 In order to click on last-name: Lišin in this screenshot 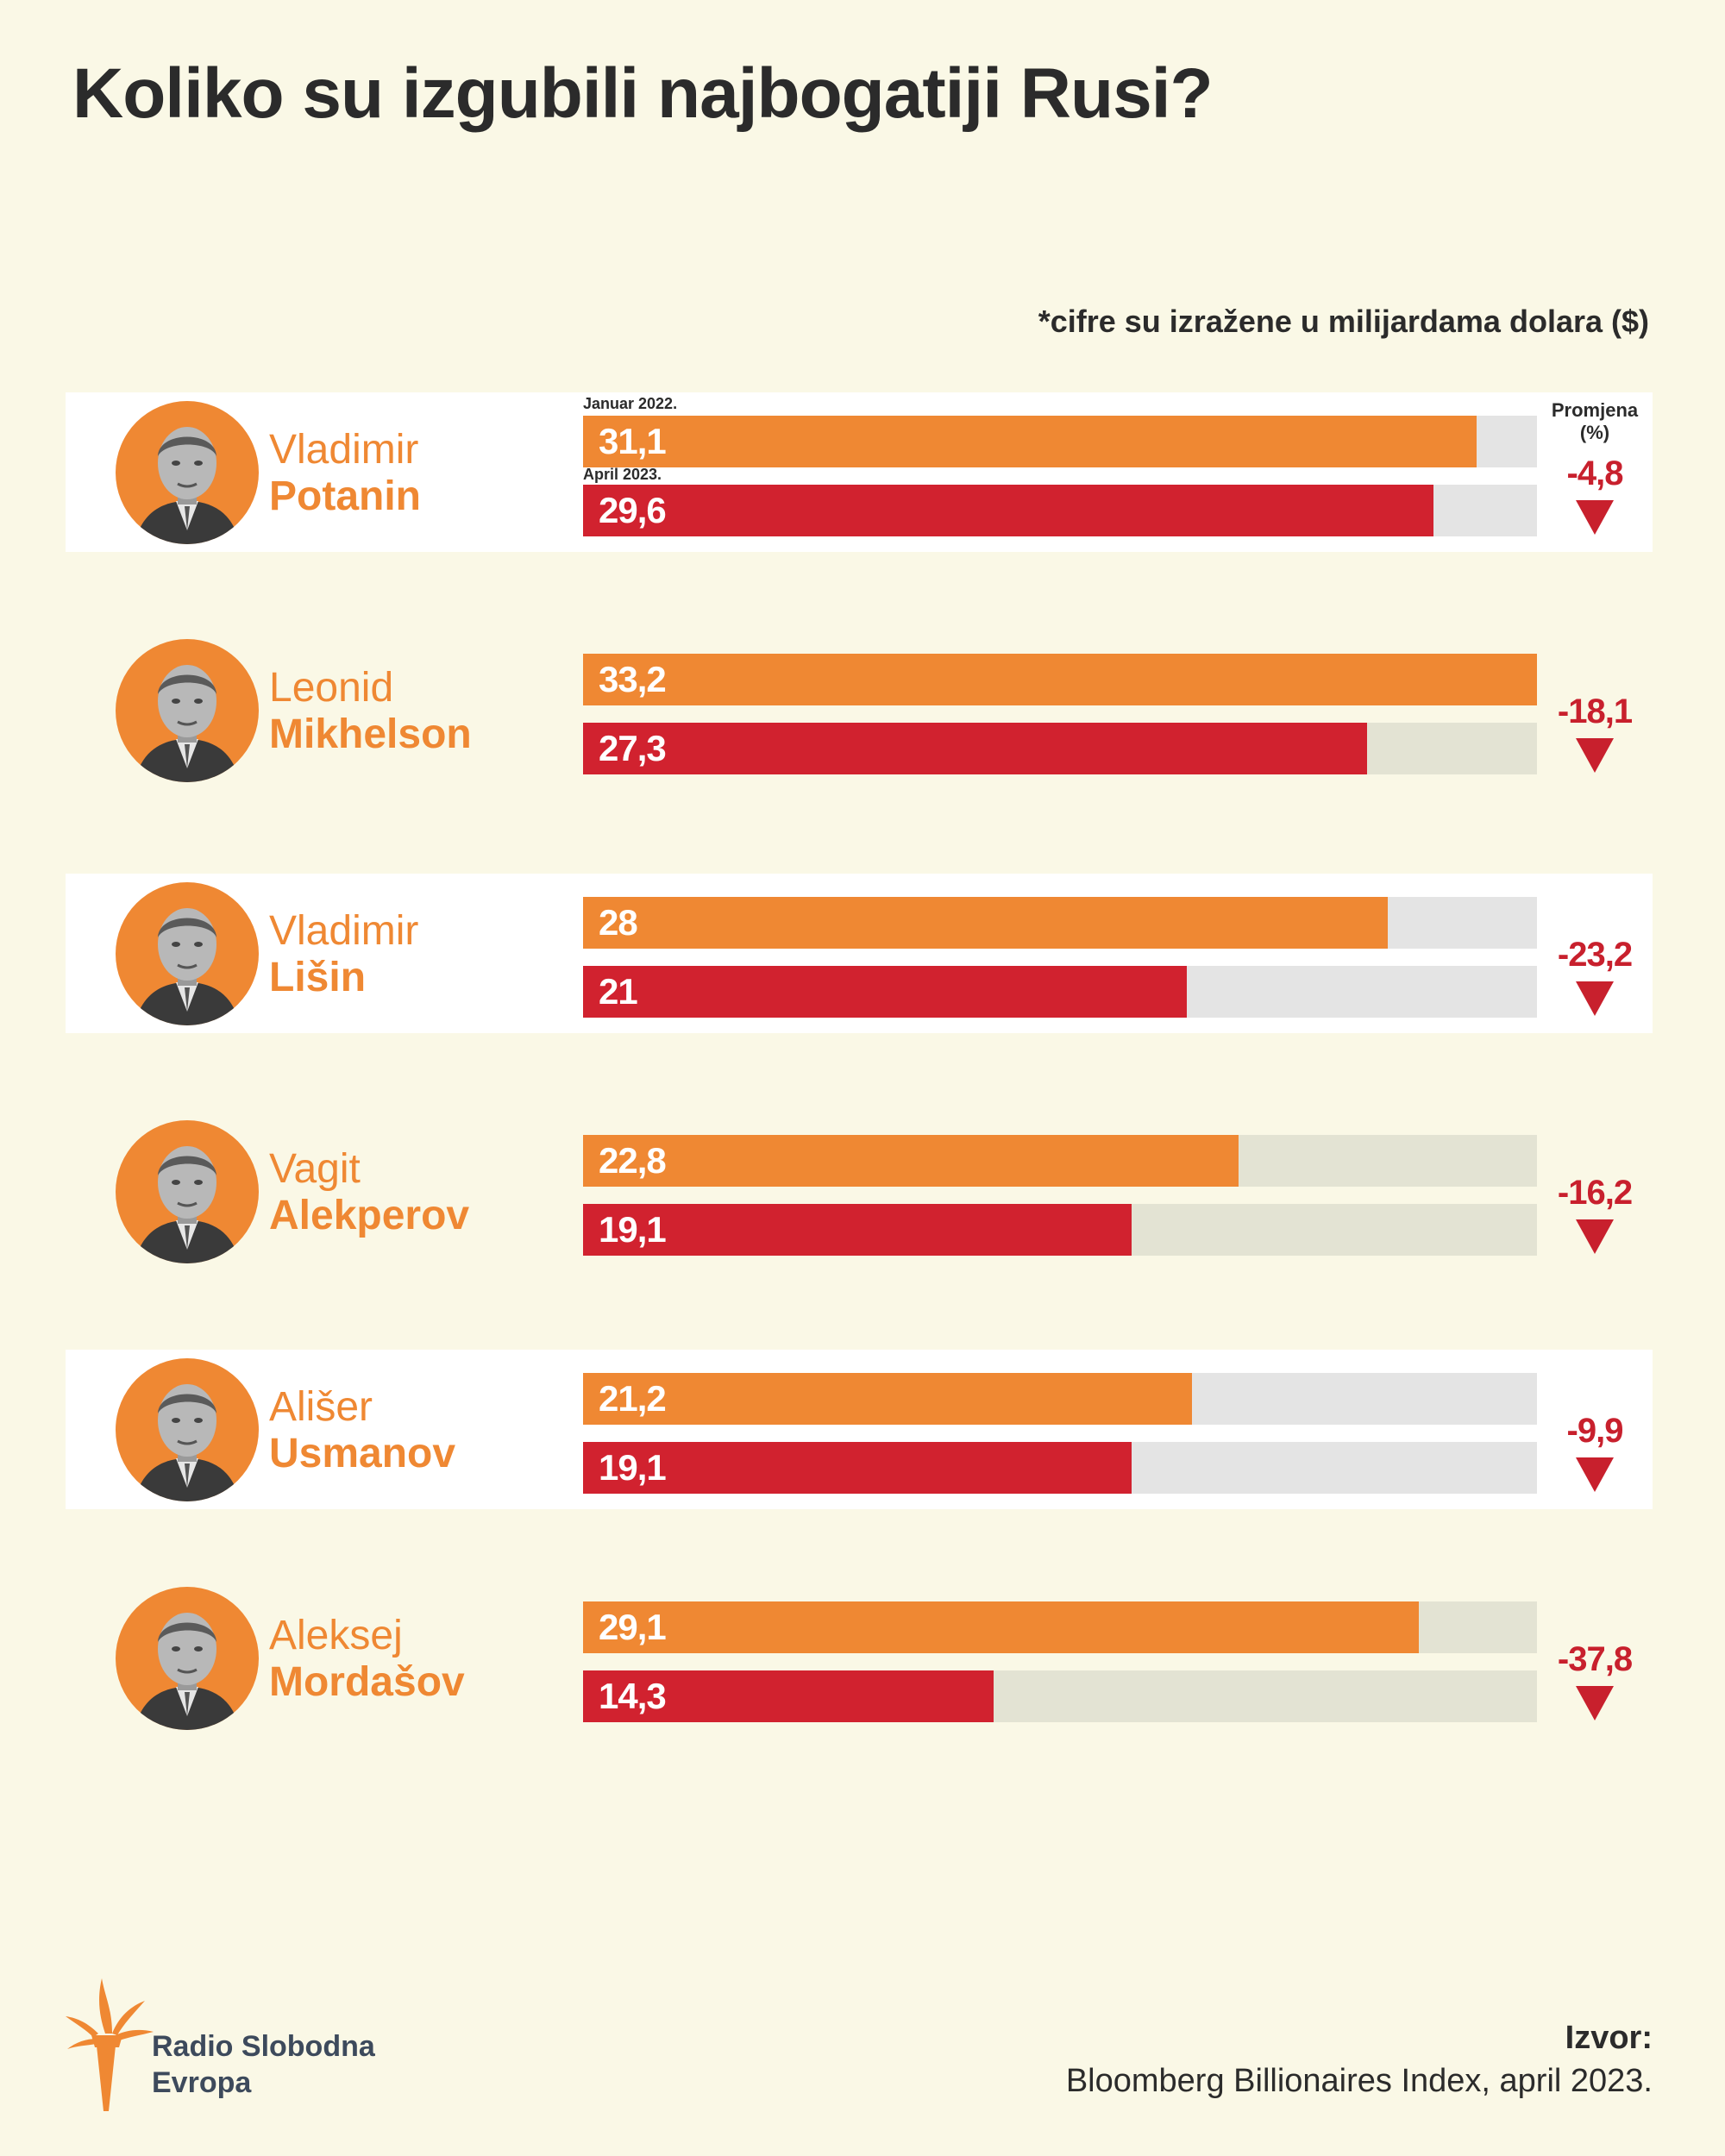, I will do `click(318, 977)`.